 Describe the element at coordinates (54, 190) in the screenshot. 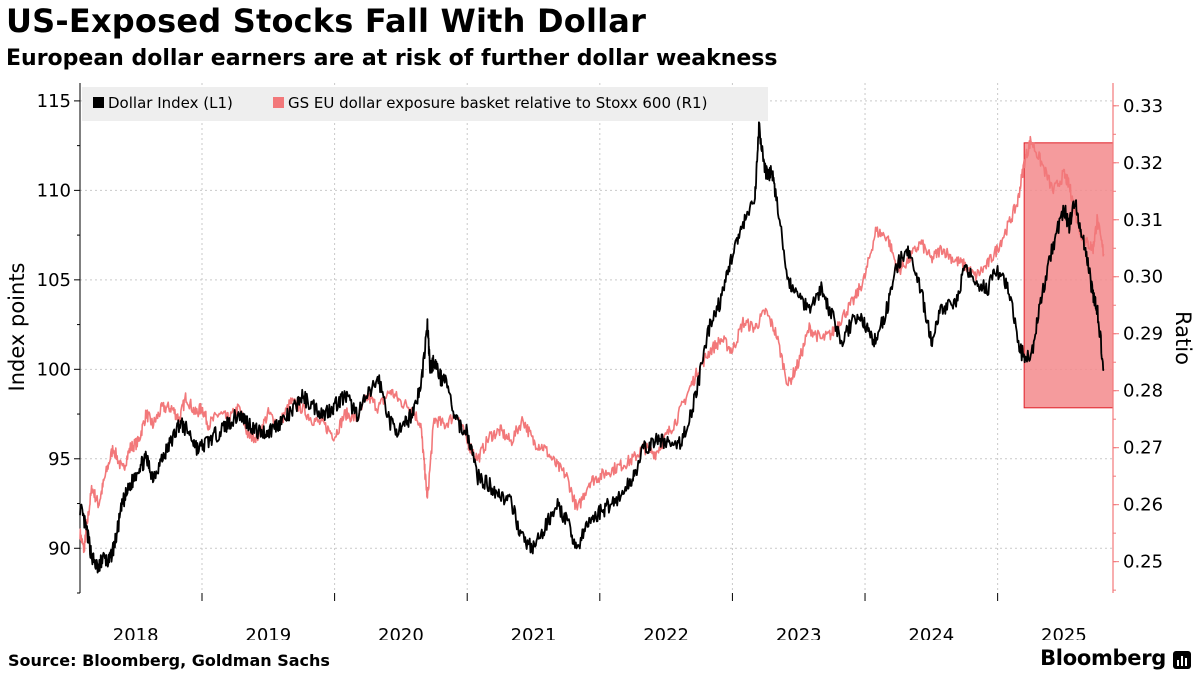

I see `y-tick-label-left: 110` at that location.